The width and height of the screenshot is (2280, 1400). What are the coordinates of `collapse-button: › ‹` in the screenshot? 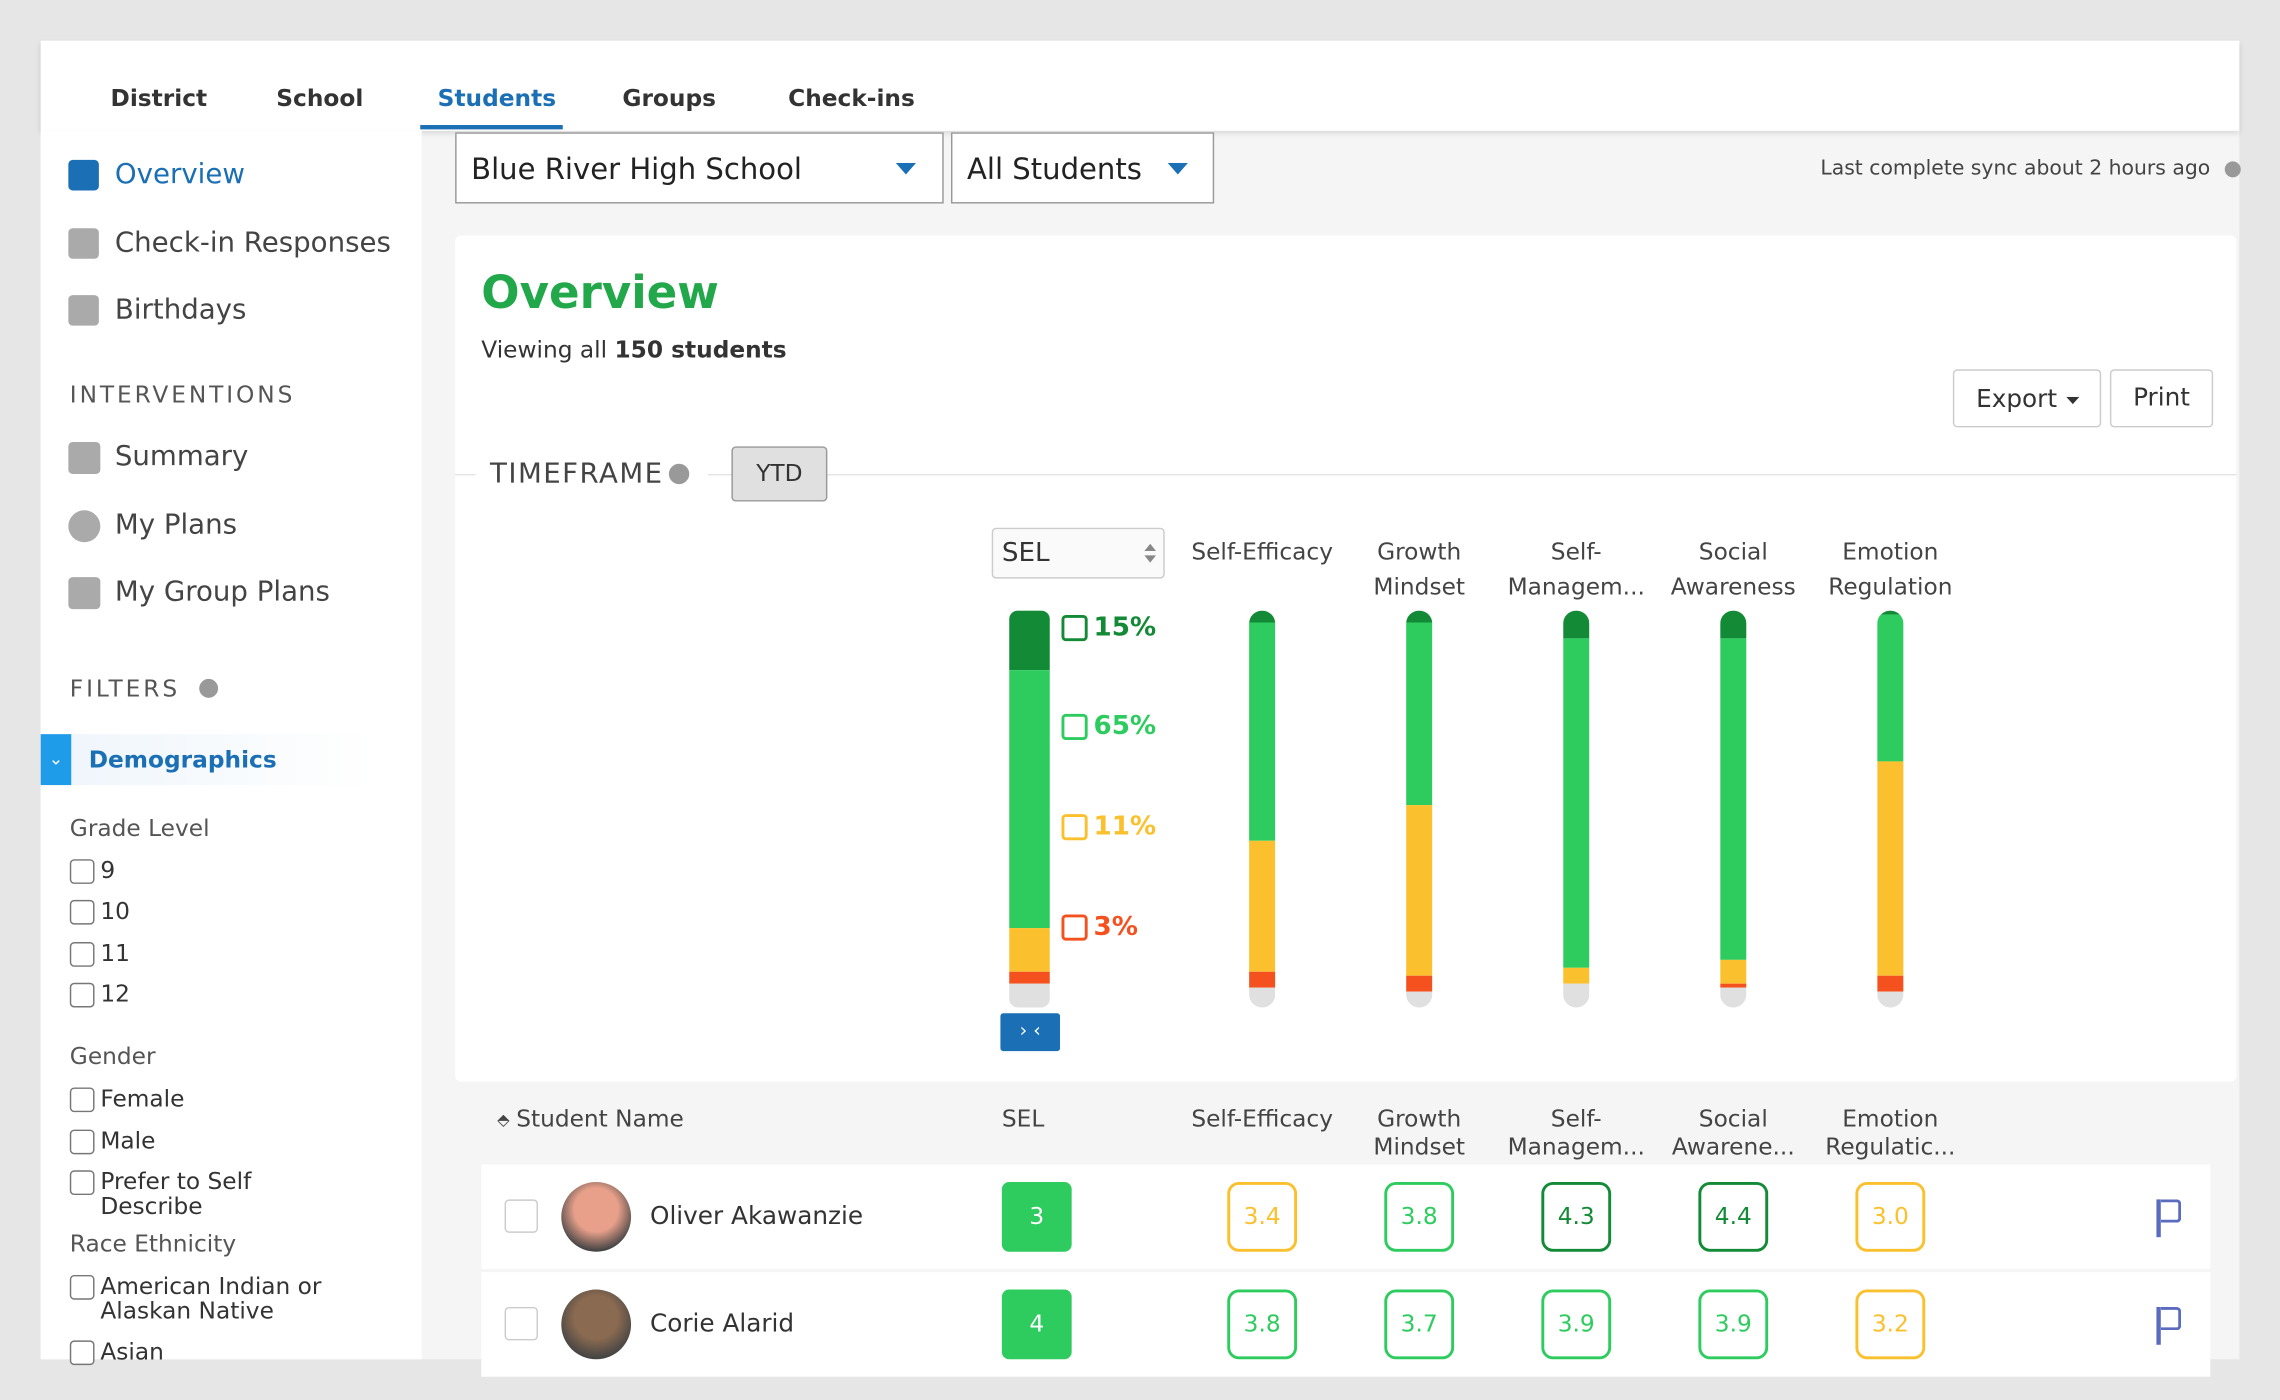 It's located at (1030, 1032).